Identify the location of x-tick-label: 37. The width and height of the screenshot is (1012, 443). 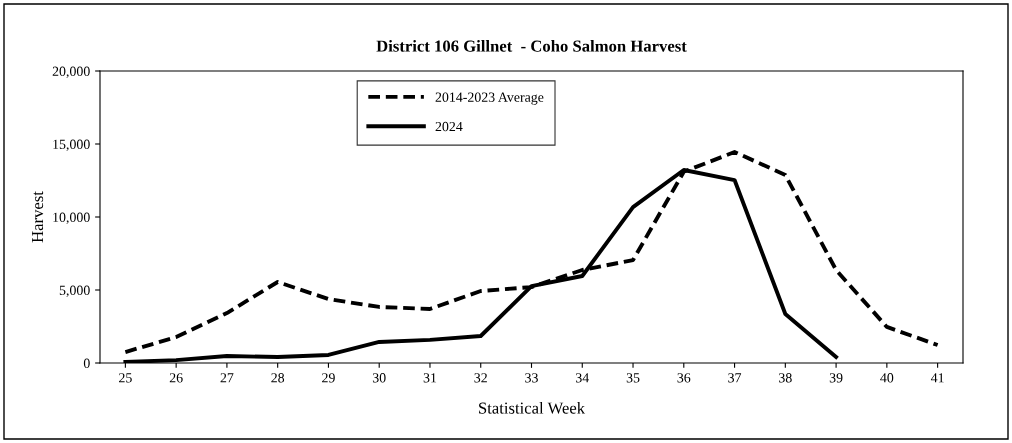
(735, 378).